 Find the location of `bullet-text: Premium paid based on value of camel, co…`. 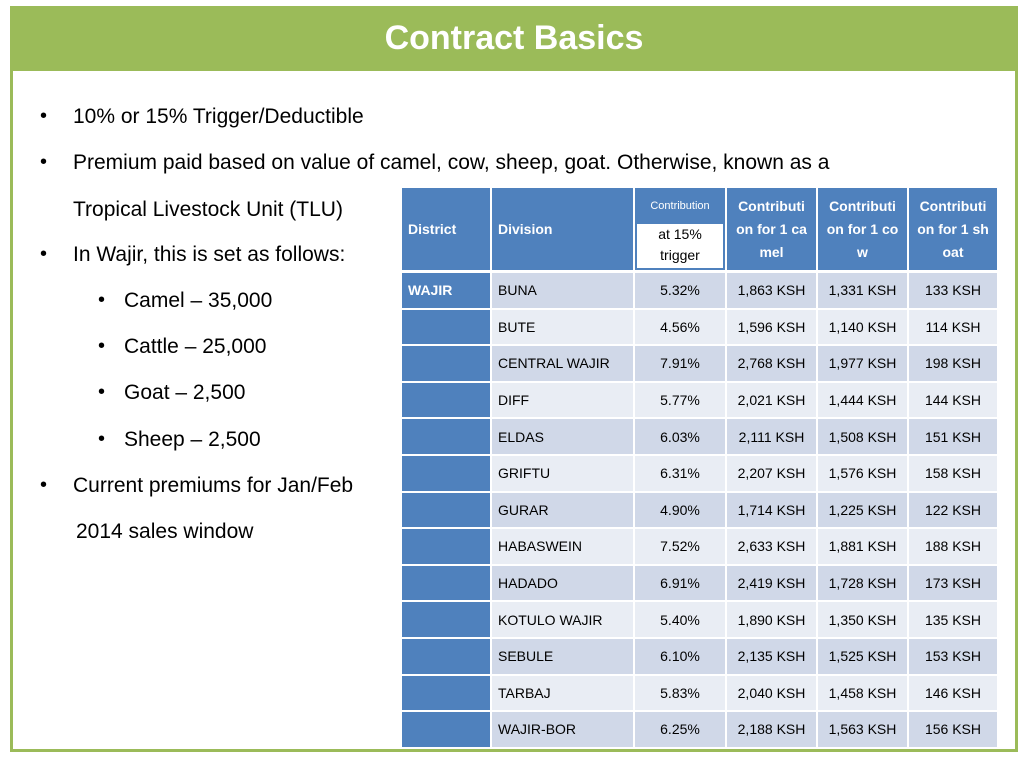

bullet-text: Premium paid based on value of camel, co… is located at coordinates (451, 162).